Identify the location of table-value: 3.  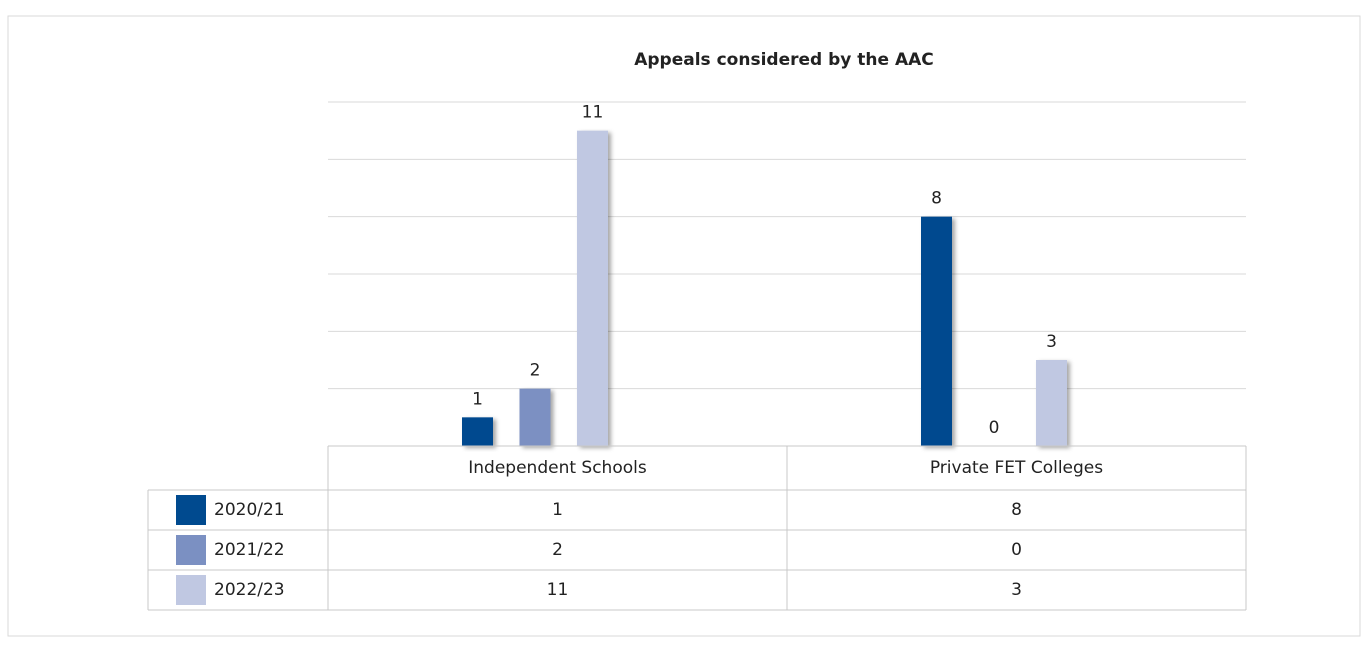
(1016, 590).